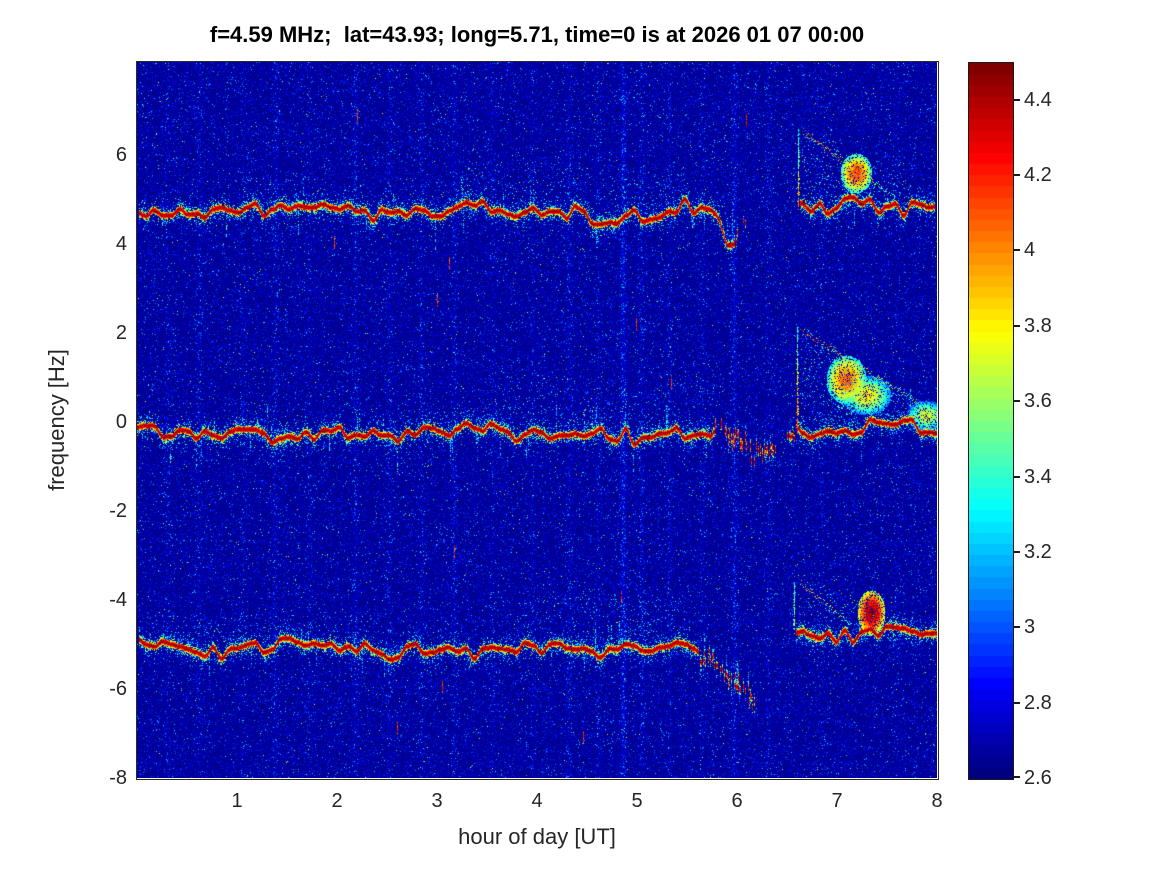 This screenshot has height=875, width=1167. I want to click on y-tick-label: -6, so click(118, 689).